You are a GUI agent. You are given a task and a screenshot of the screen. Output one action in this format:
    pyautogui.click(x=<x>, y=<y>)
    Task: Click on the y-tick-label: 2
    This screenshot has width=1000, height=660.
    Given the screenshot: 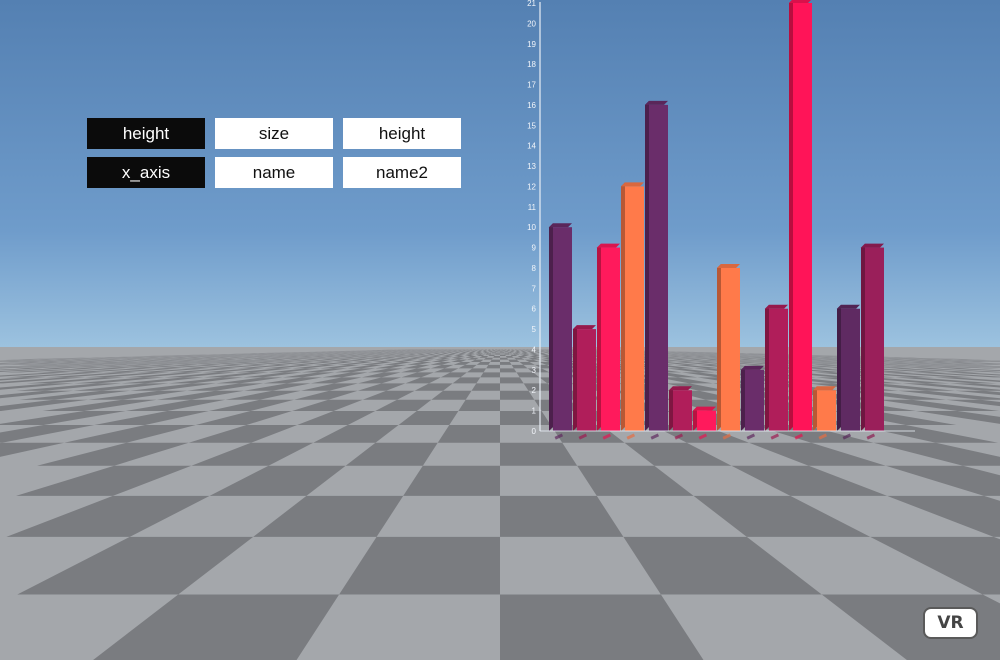 What is the action you would take?
    pyautogui.click(x=534, y=390)
    